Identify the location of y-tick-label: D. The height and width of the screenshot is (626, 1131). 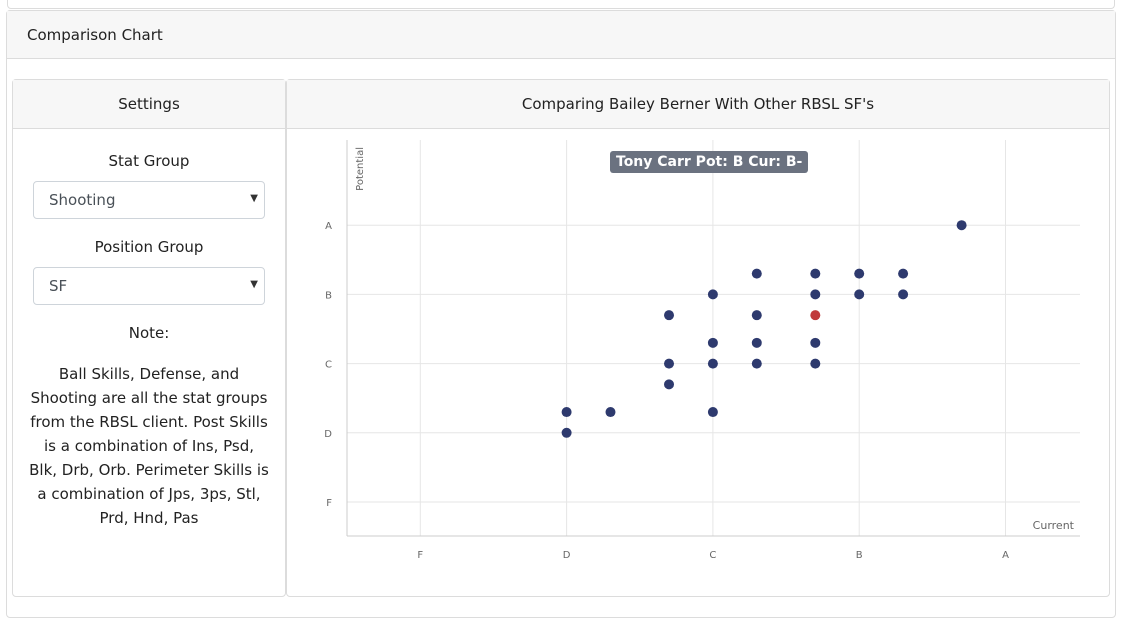
(328, 434).